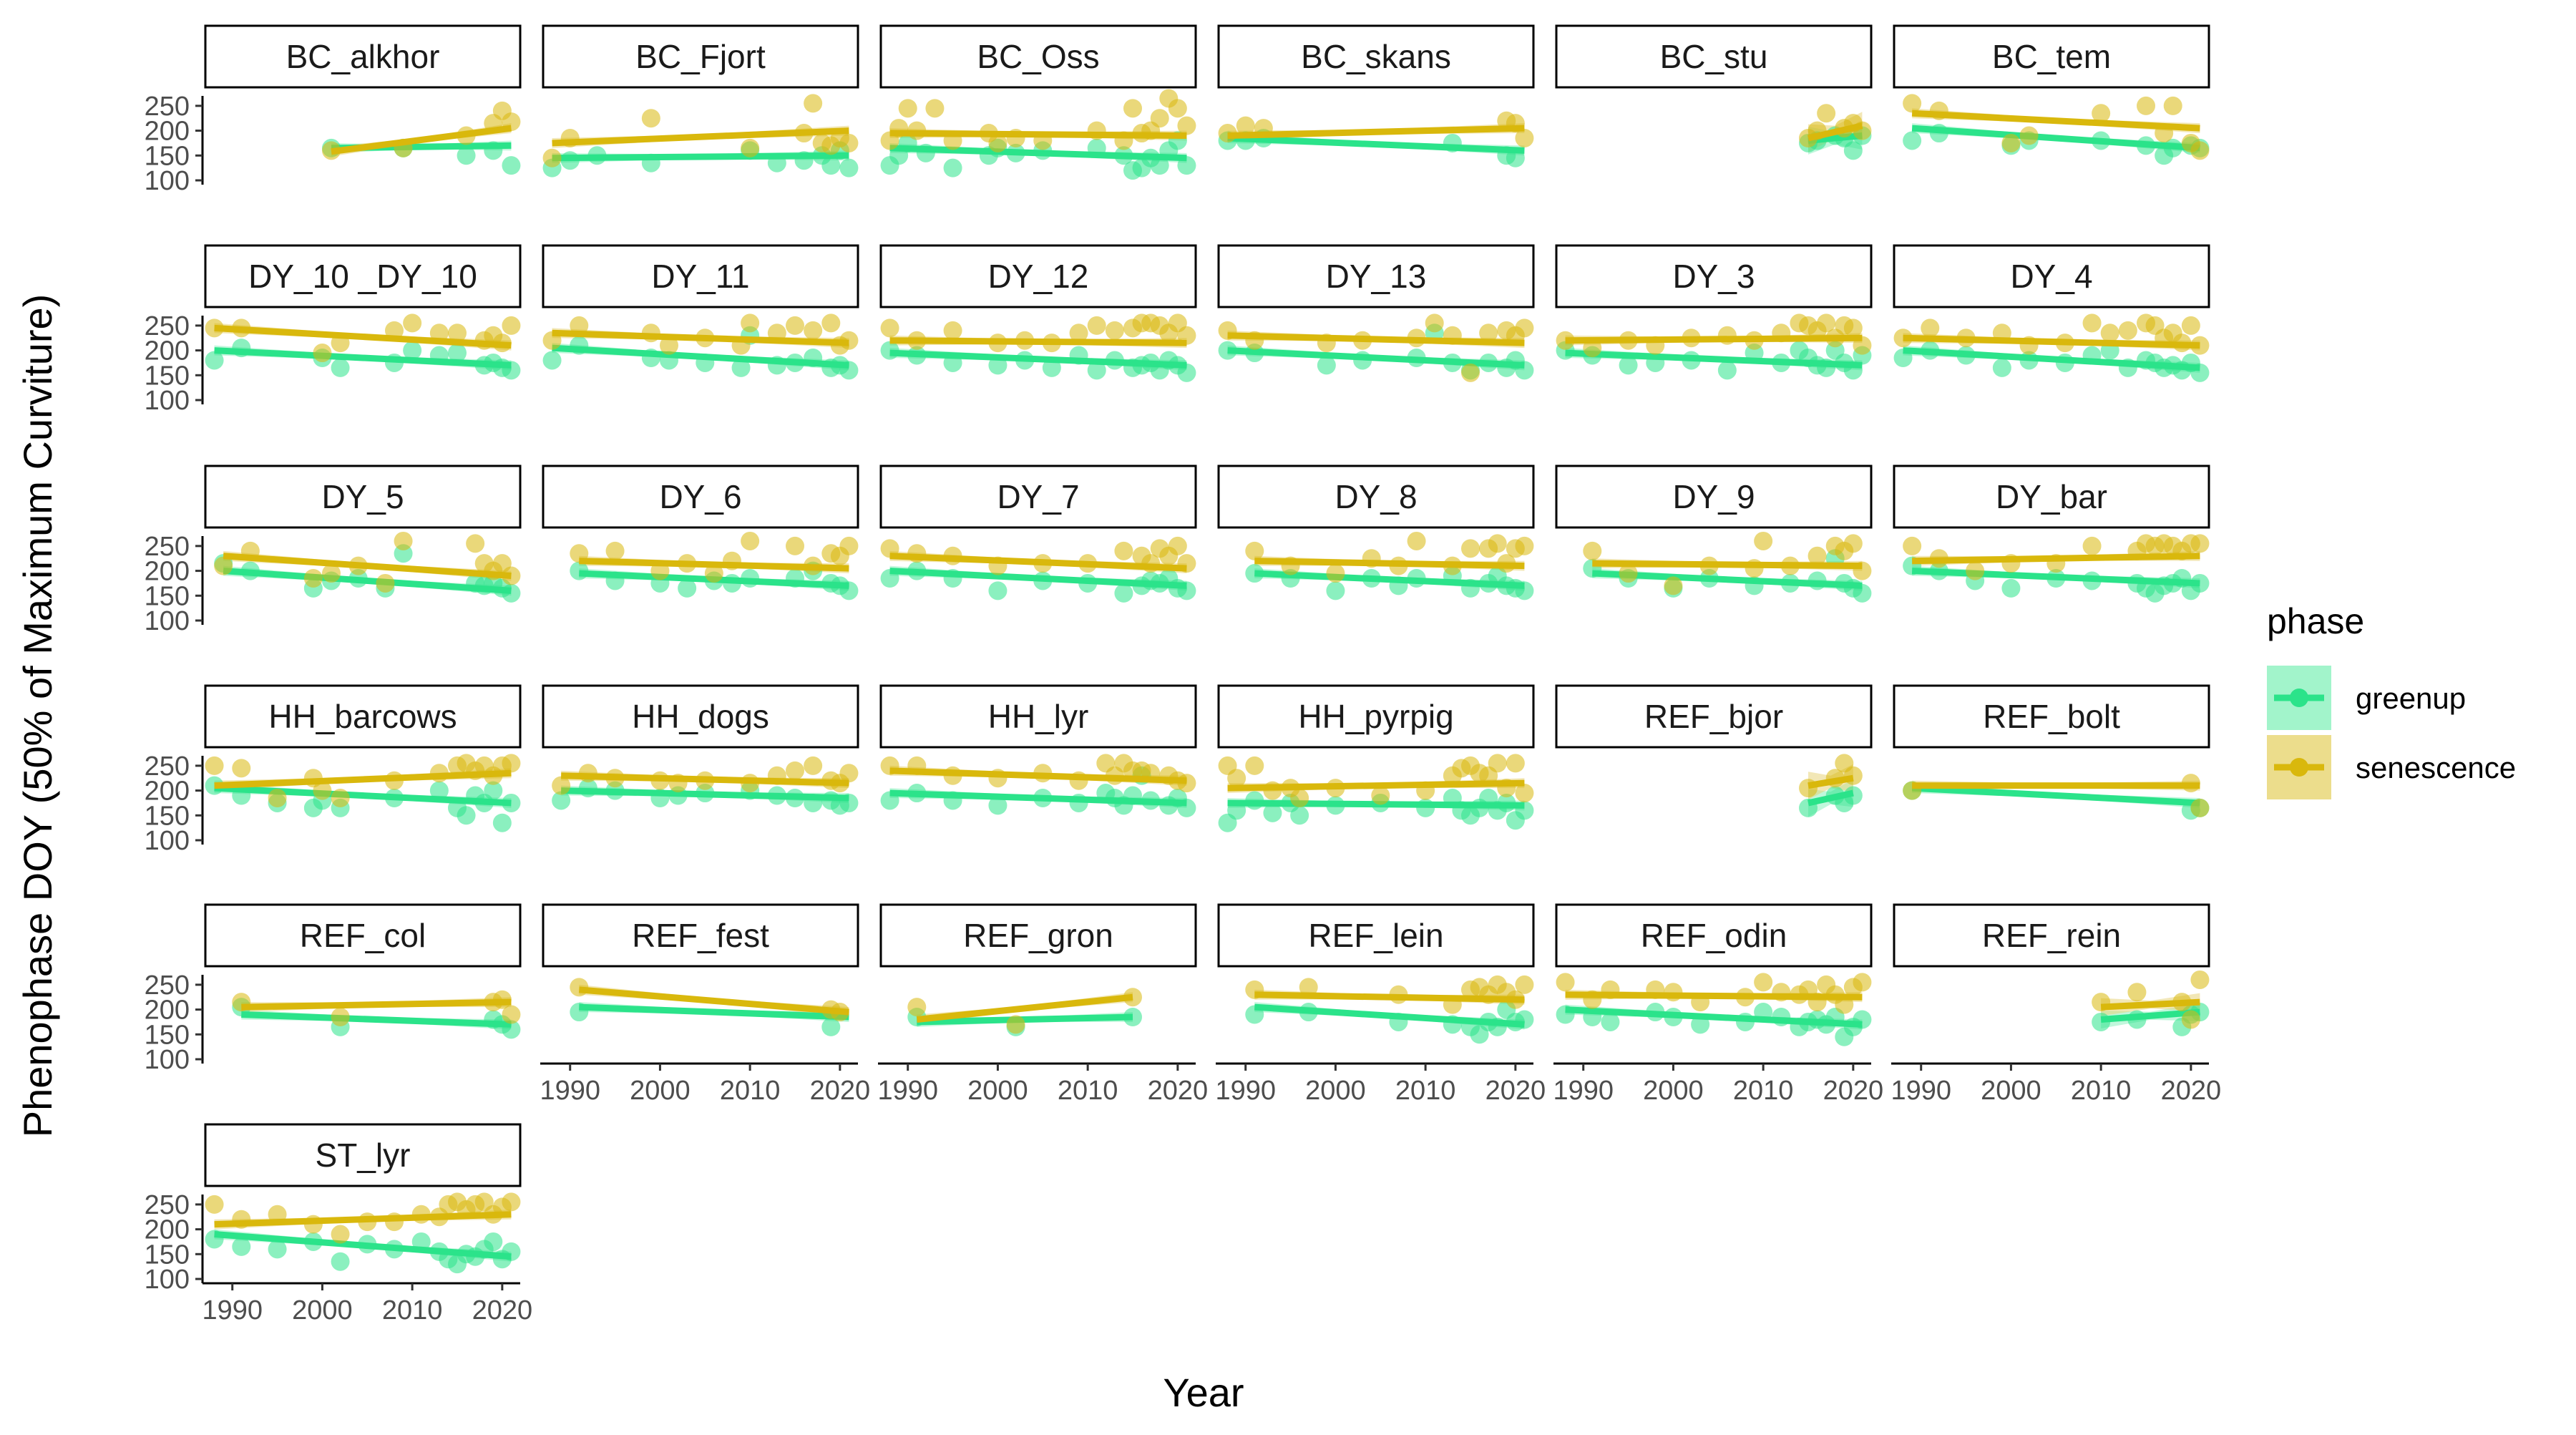  What do you see at coordinates (1376, 758) in the screenshot?
I see `facet-panel: HH_pyrpig` at bounding box center [1376, 758].